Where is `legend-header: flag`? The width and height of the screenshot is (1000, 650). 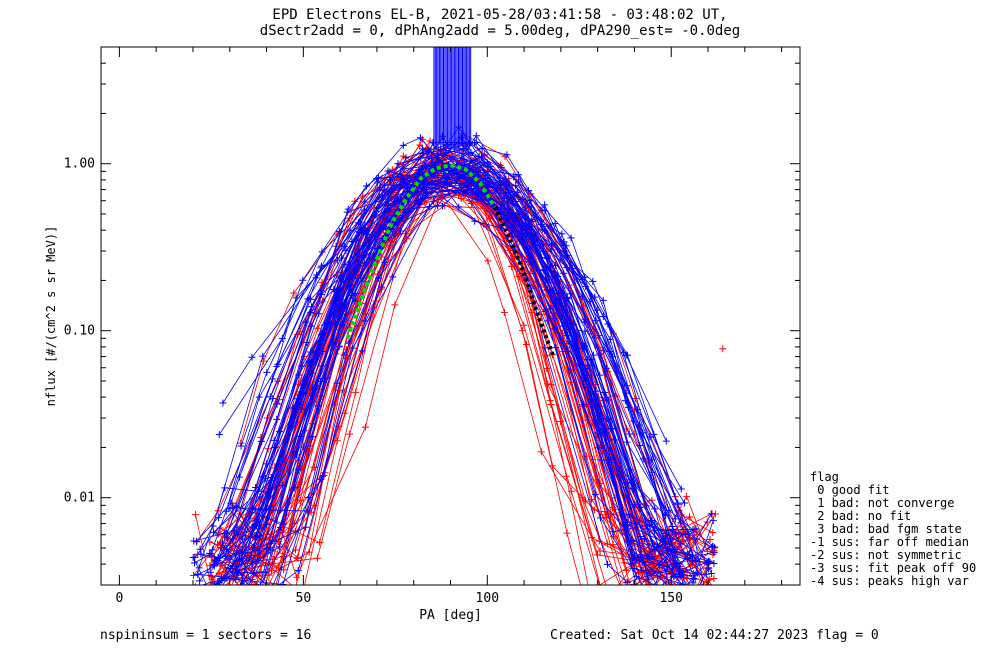
legend-header: flag is located at coordinates (824, 477).